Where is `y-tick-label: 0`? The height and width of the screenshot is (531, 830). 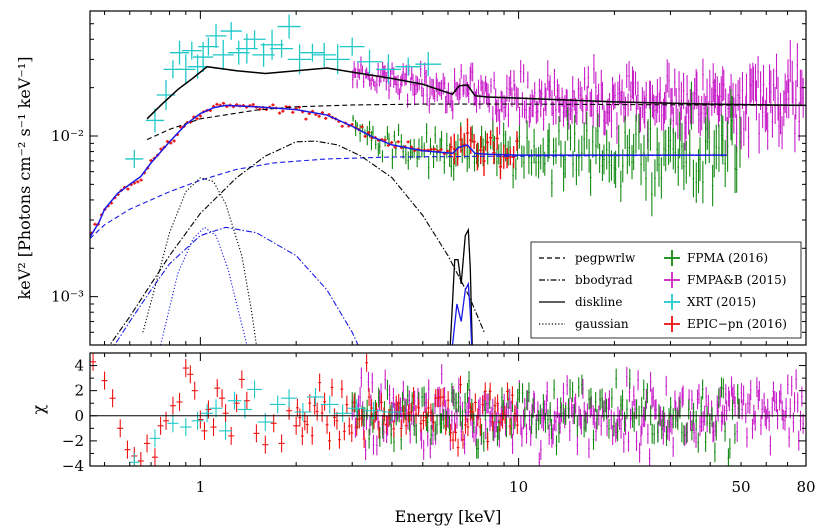 y-tick-label: 0 is located at coordinates (79, 416).